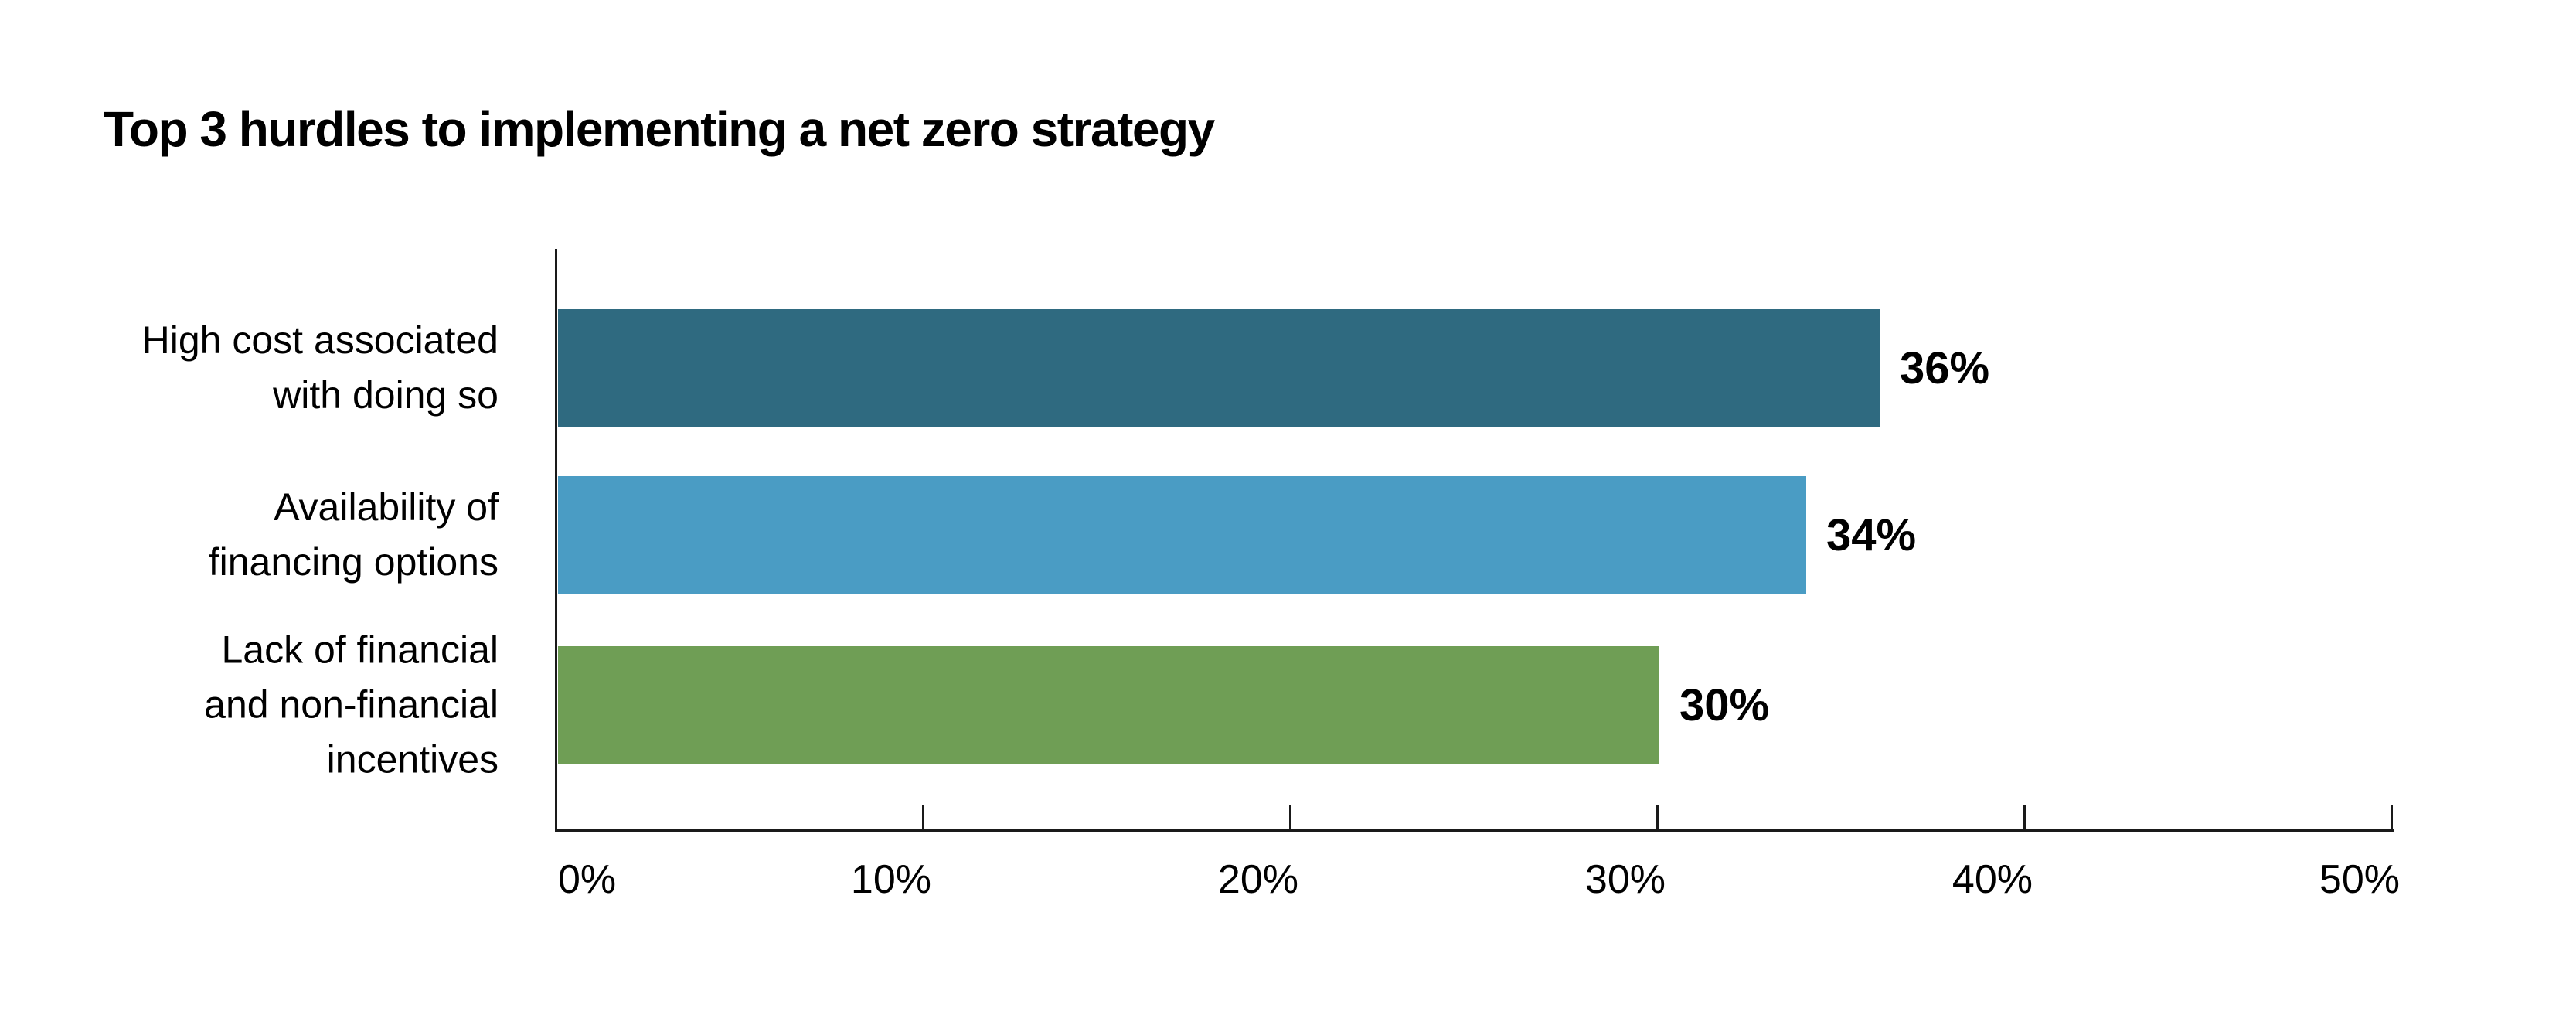 Image resolution: width=2576 pixels, height=1035 pixels. What do you see at coordinates (1871, 534) in the screenshot?
I see `value-label-financing-options: 34%` at bounding box center [1871, 534].